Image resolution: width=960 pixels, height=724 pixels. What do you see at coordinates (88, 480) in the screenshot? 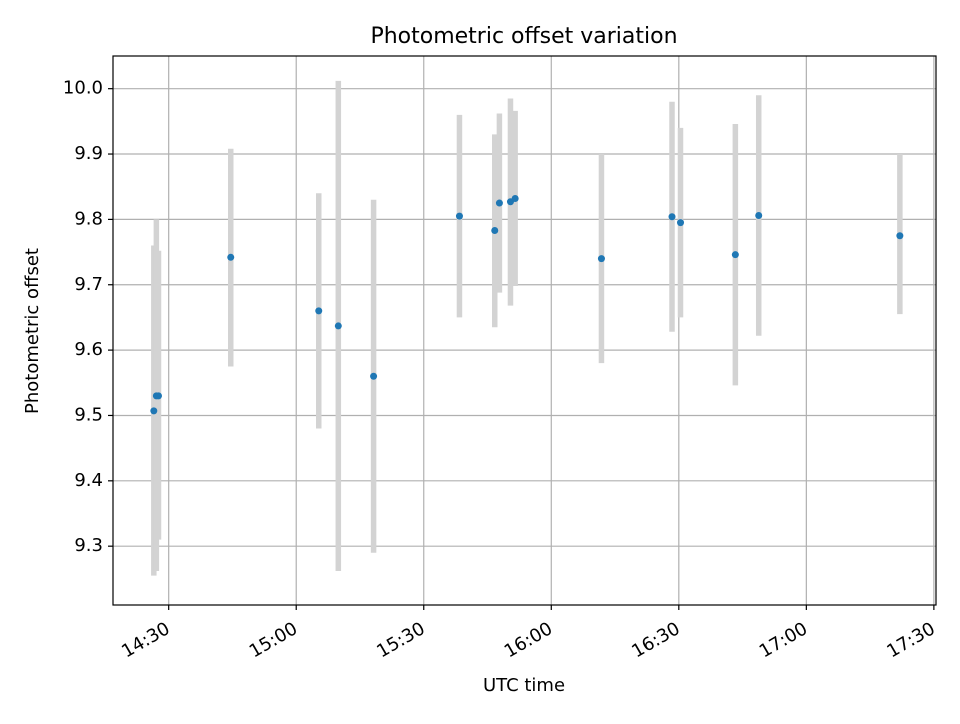
I see `y-tick-label: 9.4` at bounding box center [88, 480].